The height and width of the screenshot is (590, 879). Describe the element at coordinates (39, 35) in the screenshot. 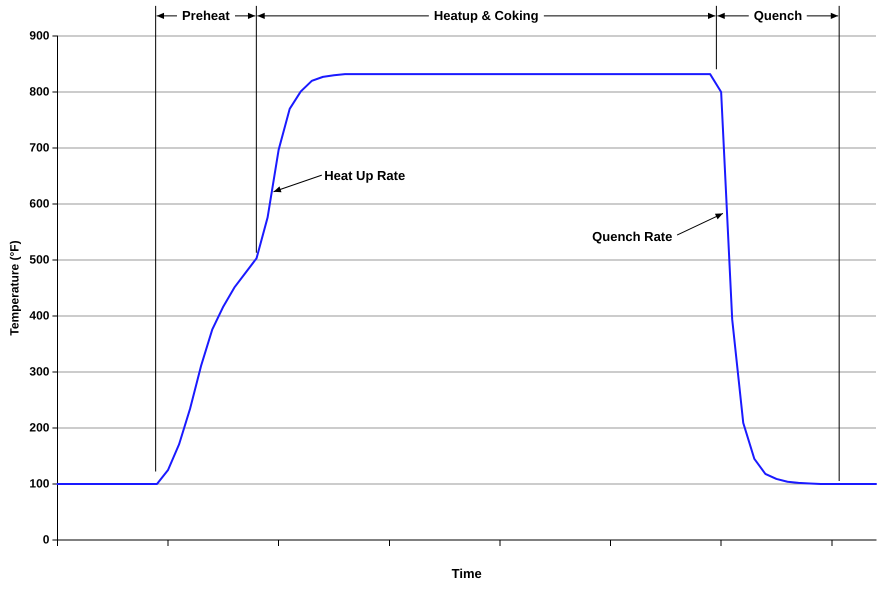

I see `y-tick-label: 900` at that location.